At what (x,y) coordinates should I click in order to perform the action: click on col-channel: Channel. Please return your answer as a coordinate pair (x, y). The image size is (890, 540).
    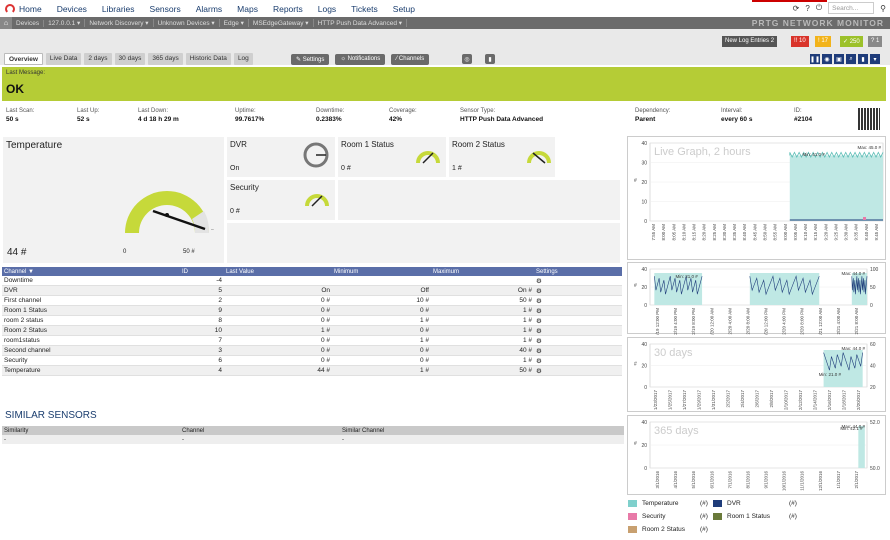
    Looking at the image, I should click on (193, 430).